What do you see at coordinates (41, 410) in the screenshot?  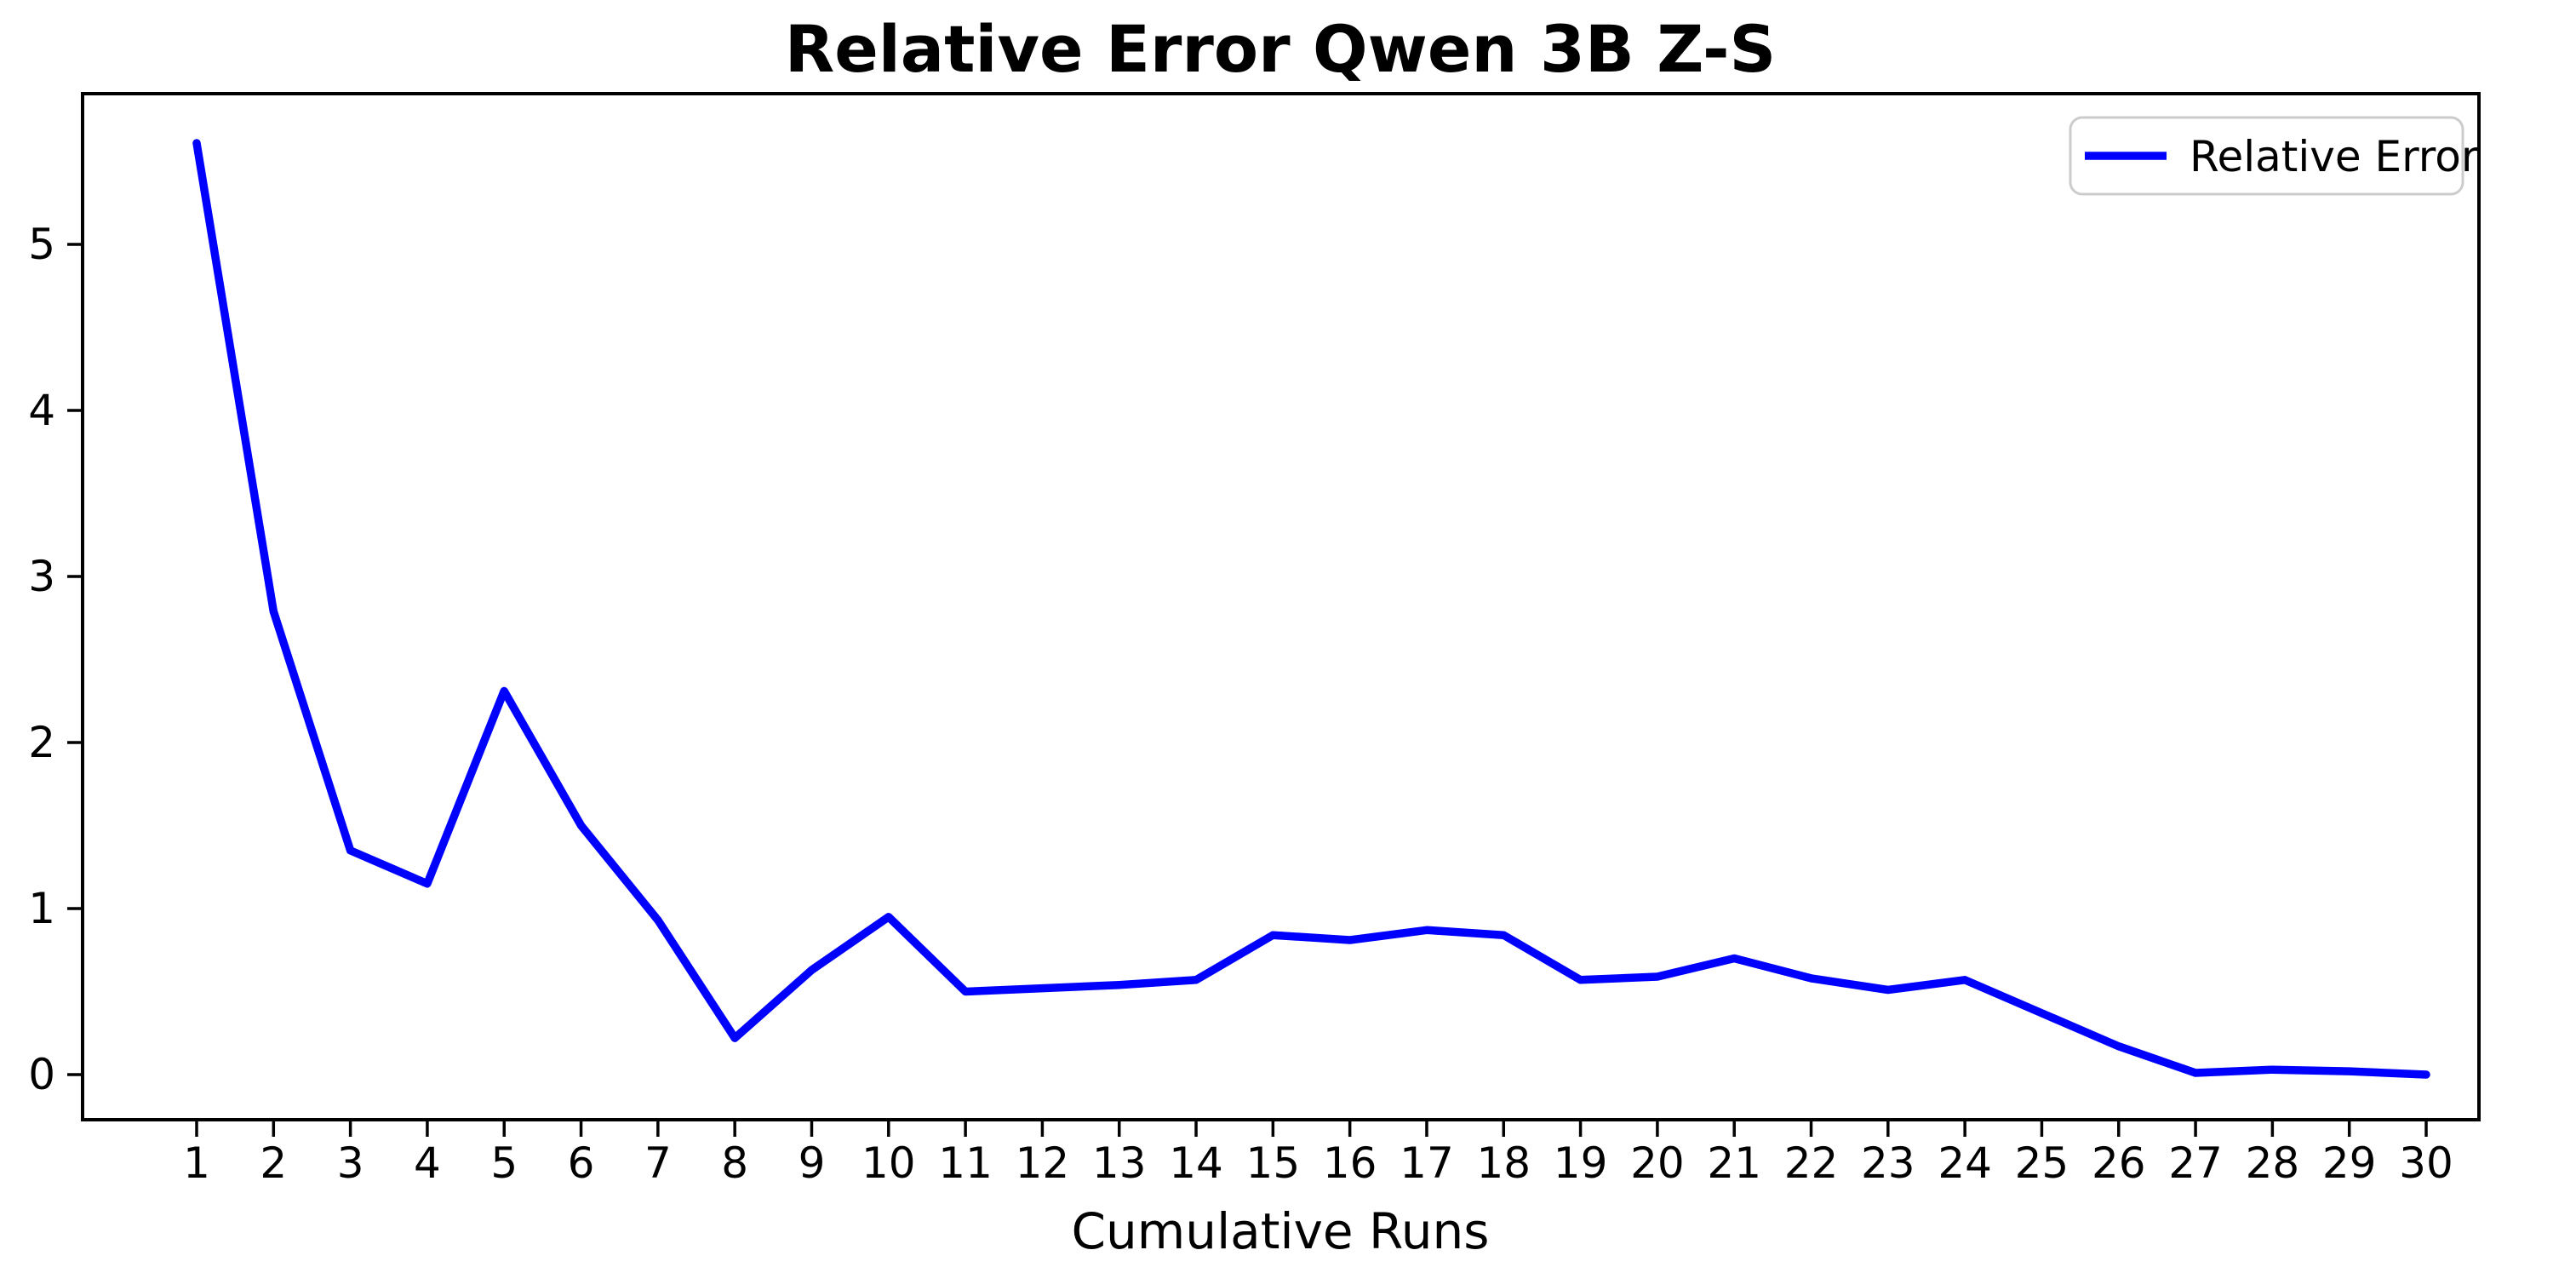 I see `y-tick-label: 4` at bounding box center [41, 410].